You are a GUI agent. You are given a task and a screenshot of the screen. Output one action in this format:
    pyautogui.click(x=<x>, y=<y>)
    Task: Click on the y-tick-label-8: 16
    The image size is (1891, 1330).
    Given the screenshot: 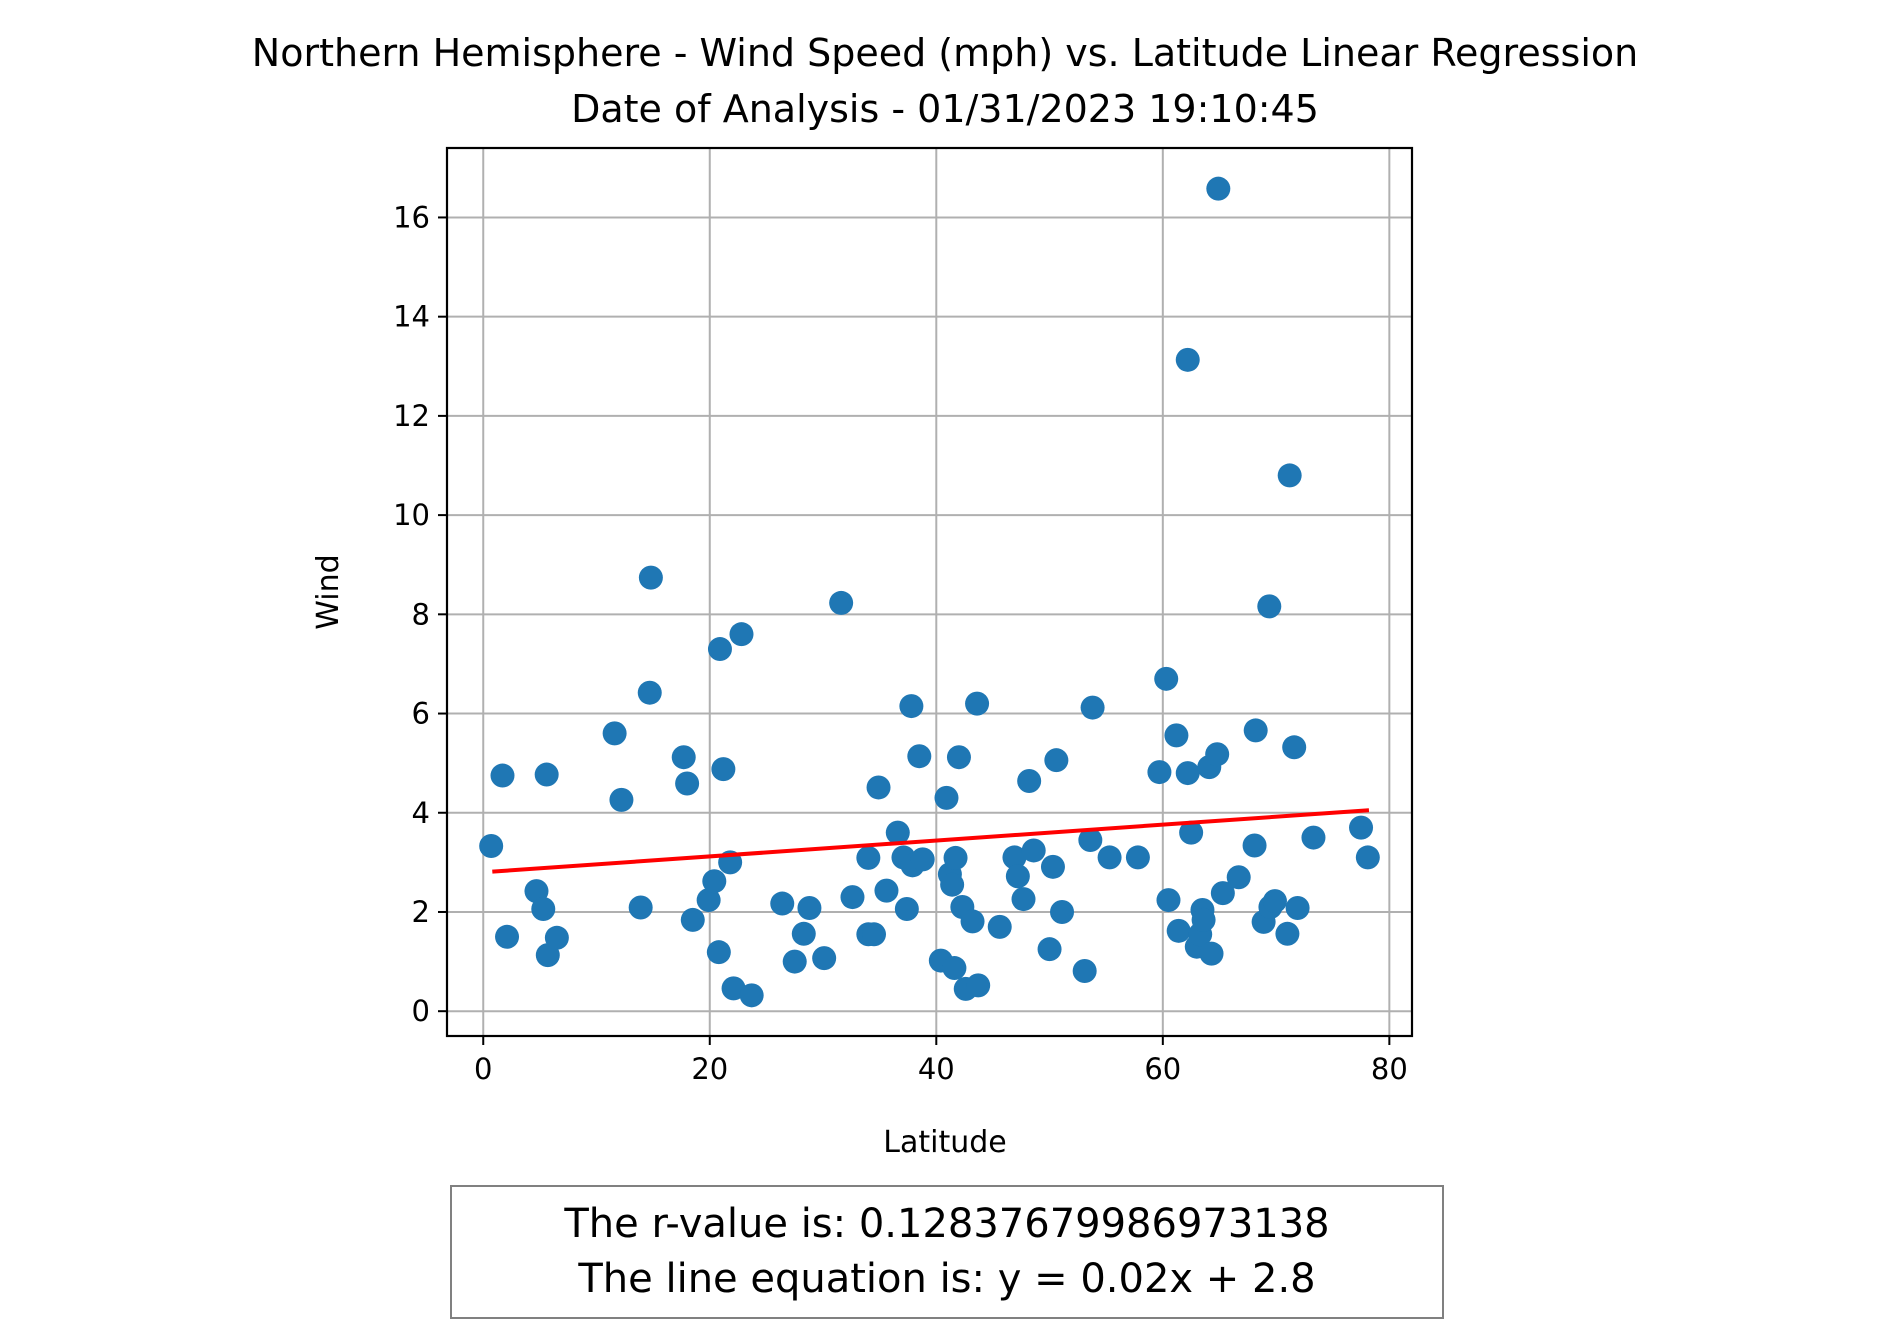 What is the action you would take?
    pyautogui.click(x=411, y=217)
    